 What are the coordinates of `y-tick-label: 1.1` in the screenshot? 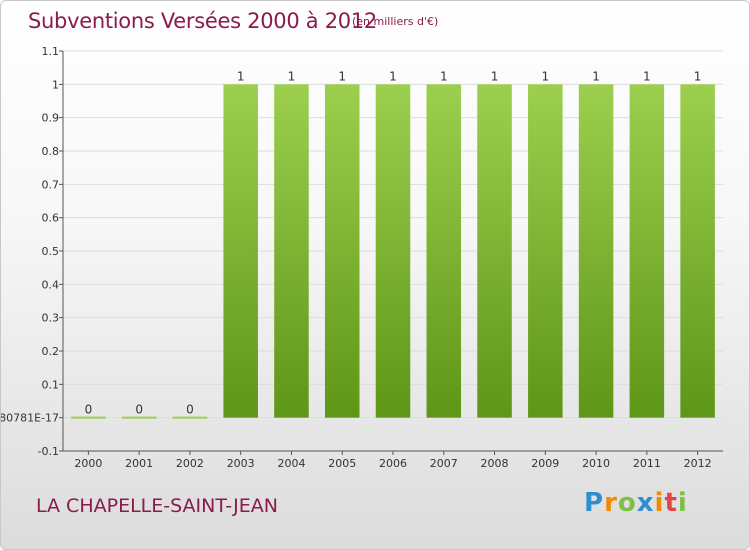 It's located at (51, 51).